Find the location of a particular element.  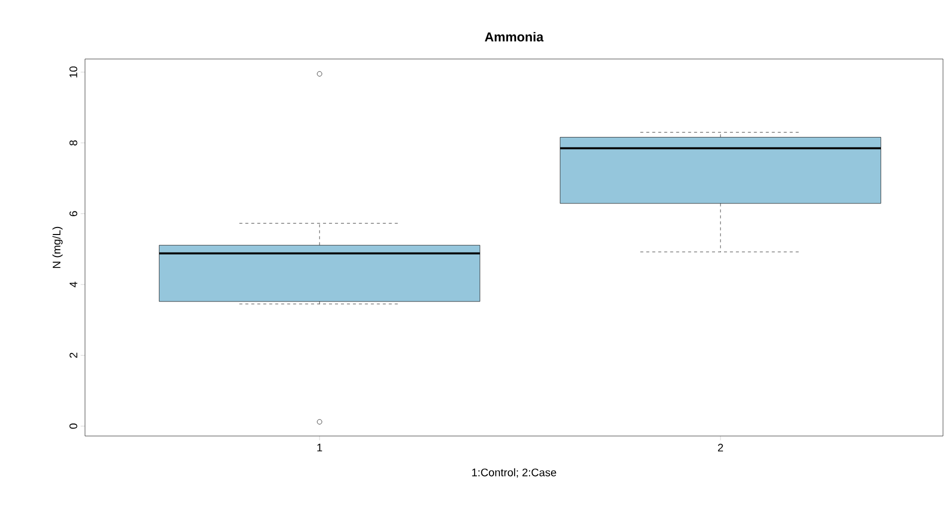

x-axis-title: 1:Control; 2:Case is located at coordinates (514, 473).